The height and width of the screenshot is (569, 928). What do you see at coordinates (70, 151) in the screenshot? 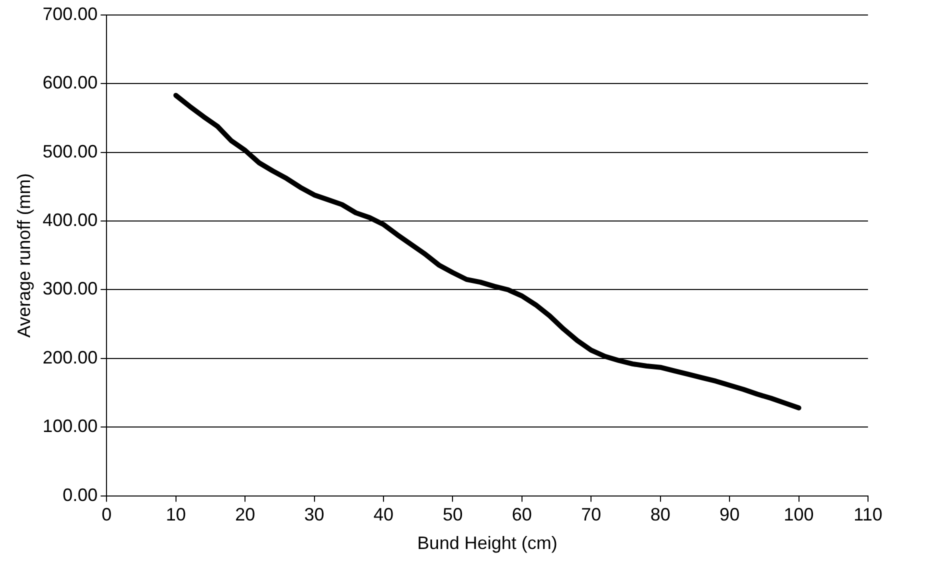
I see `y-tick-label: 500.00` at bounding box center [70, 151].